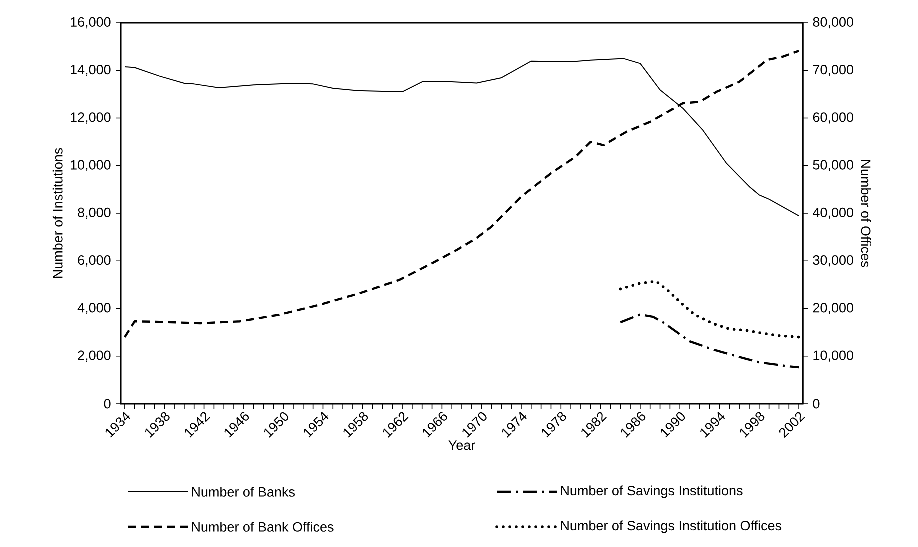 The image size is (918, 547). Describe the element at coordinates (57, 213) in the screenshot. I see `y-axis-title: Number of Institutions` at that location.